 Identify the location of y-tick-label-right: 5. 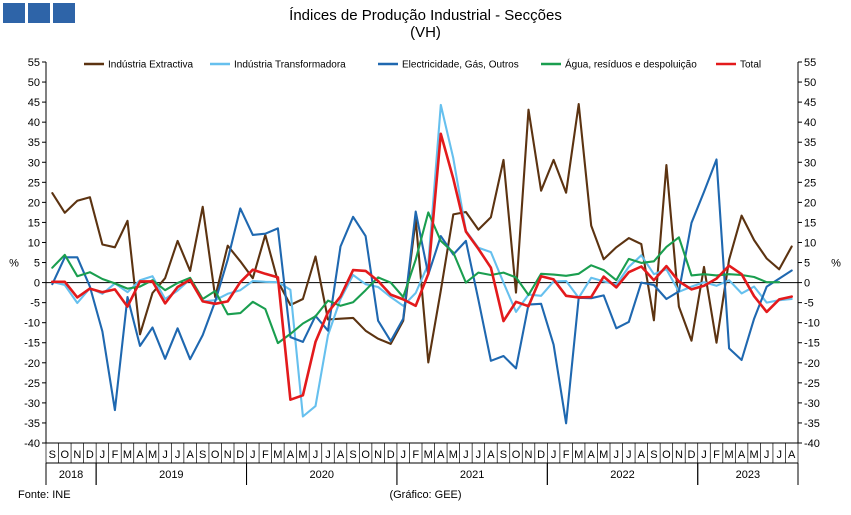
(807, 264).